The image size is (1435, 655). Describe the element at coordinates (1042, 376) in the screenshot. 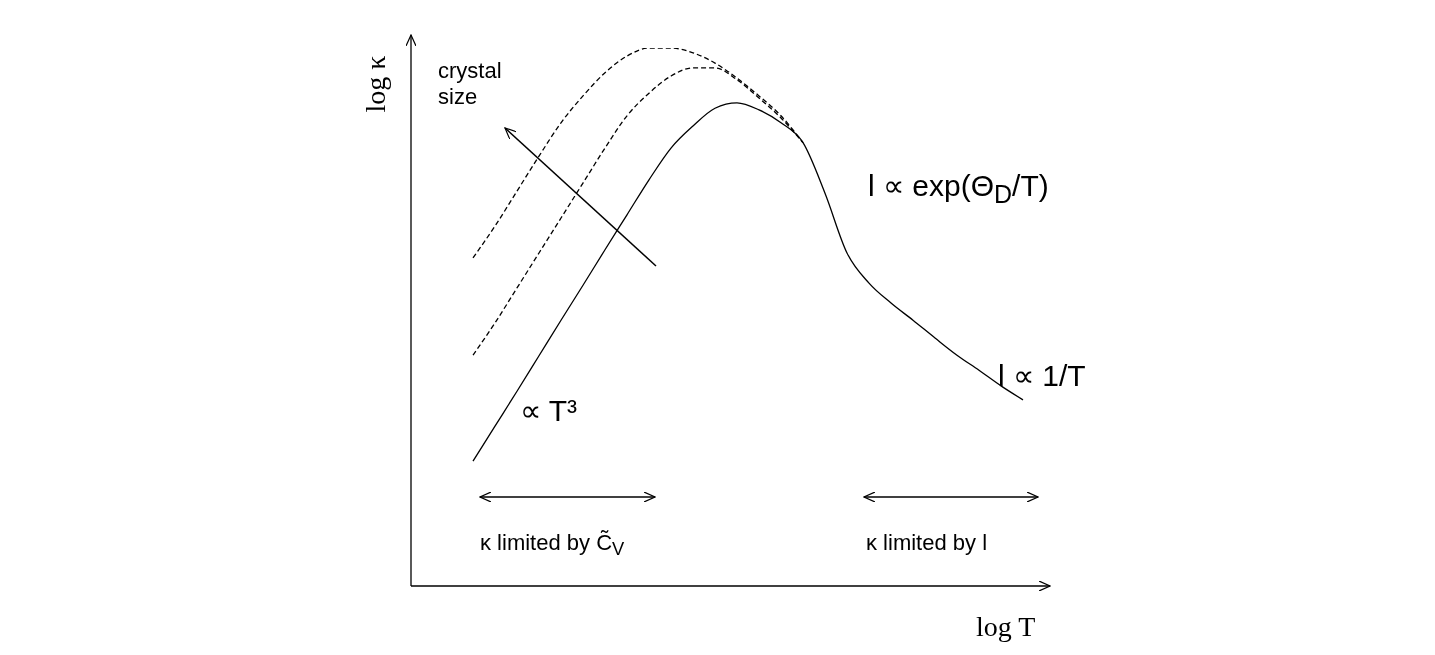

I see `annotation: l ∝ 1/T` at that location.